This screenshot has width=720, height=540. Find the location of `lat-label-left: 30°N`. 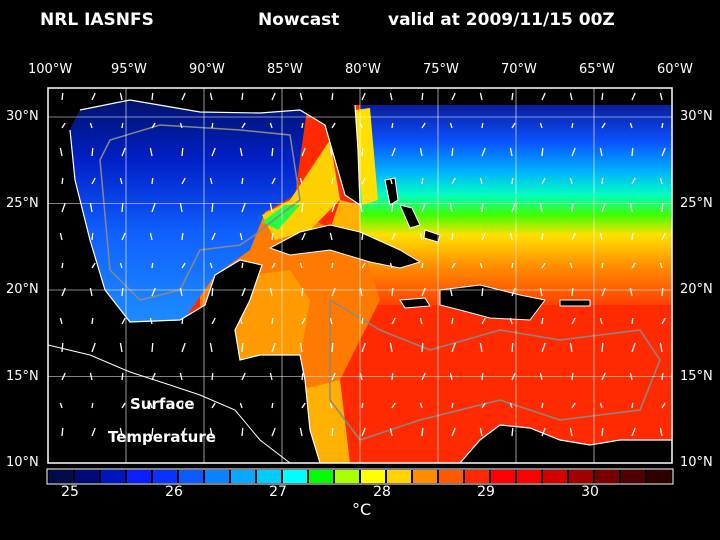

lat-label-left: 30°N is located at coordinates (22, 116).